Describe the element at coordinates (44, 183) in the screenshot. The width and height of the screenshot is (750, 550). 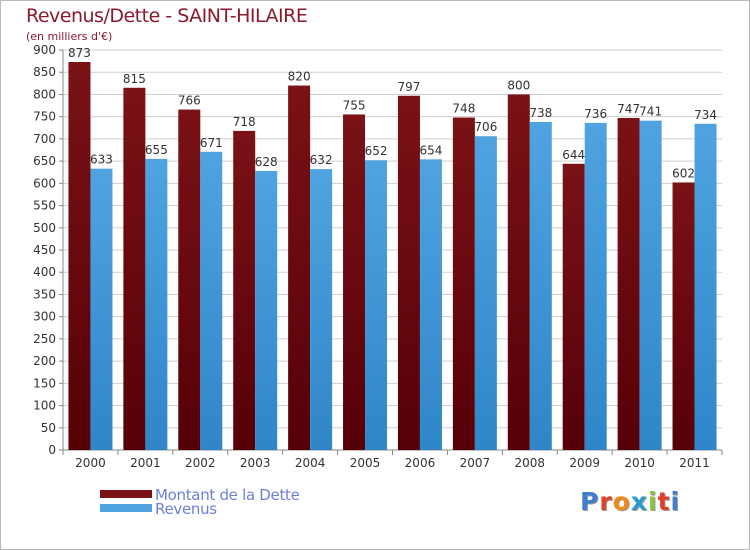
I see `y-tick-label: 600` at that location.